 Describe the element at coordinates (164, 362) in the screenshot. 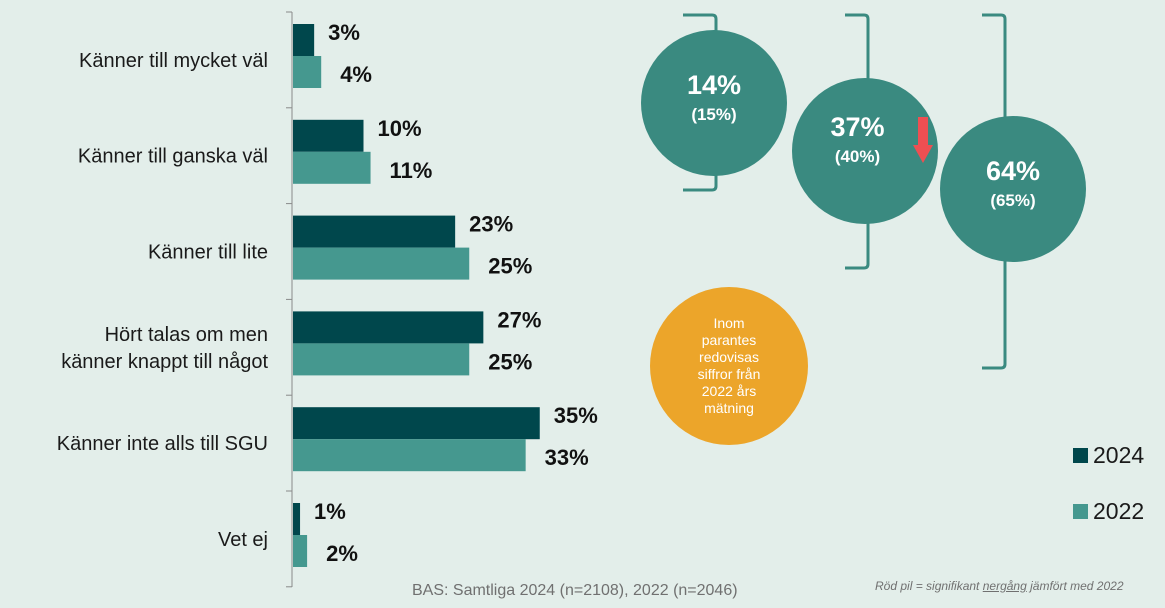

I see `category-label: känner knappt till något` at that location.